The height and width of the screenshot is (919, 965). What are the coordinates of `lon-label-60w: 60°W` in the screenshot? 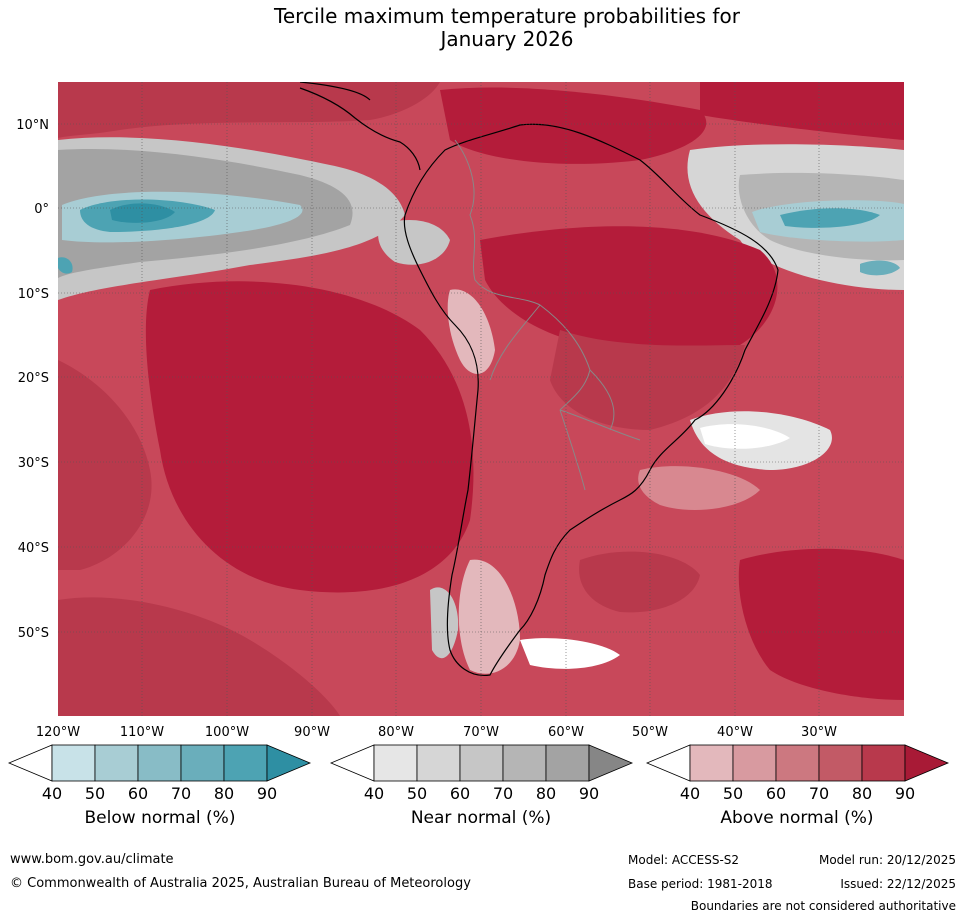 It's located at (566, 732).